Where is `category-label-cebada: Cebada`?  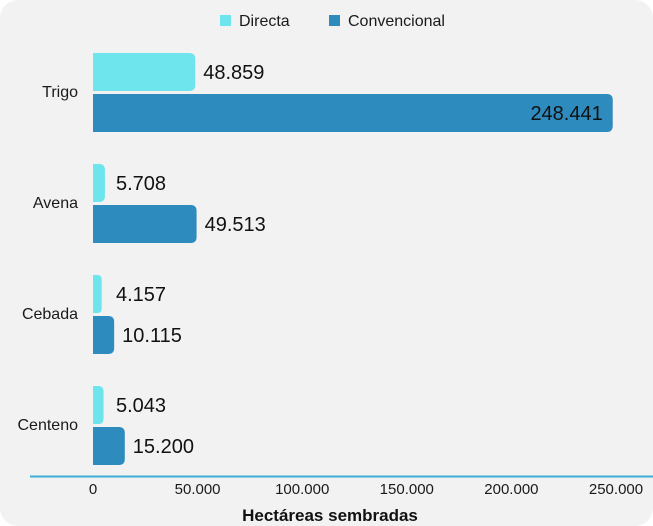 category-label-cebada: Cebada is located at coordinates (50, 314).